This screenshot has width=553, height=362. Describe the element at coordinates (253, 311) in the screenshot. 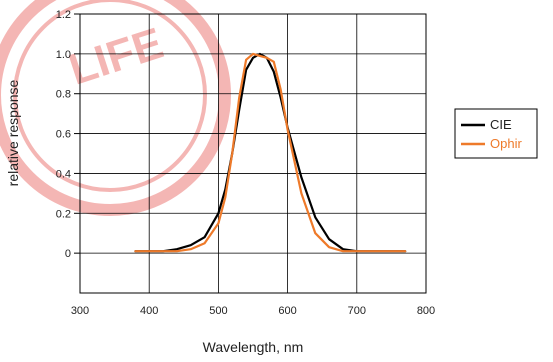

I see `x-axis-ticks: 300 400 500 600 700 800` at that location.